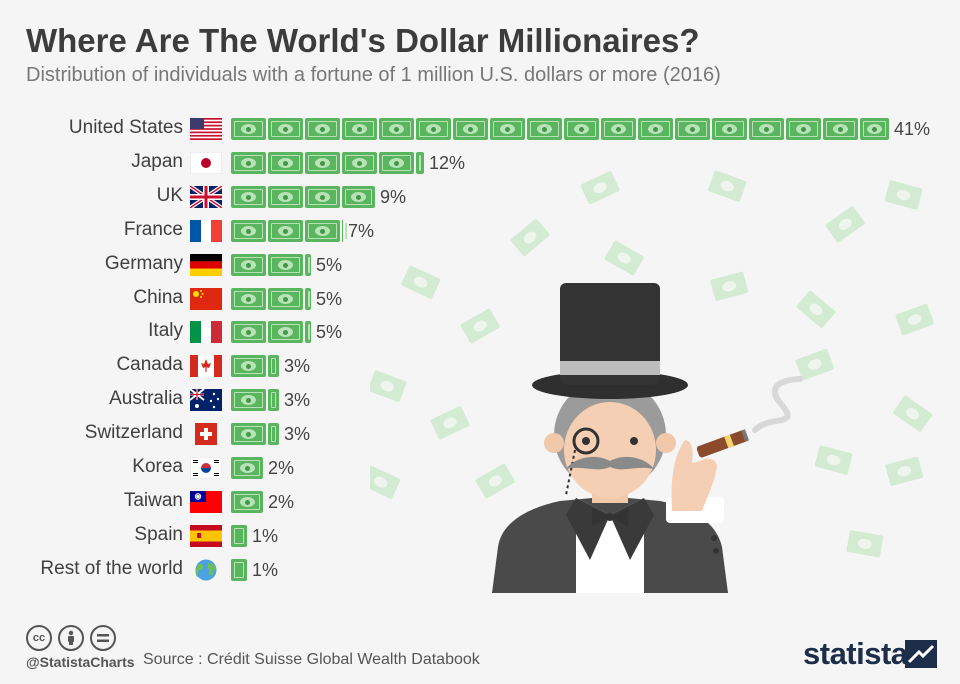 The image size is (960, 684). I want to click on value-label: 7%, so click(361, 231).